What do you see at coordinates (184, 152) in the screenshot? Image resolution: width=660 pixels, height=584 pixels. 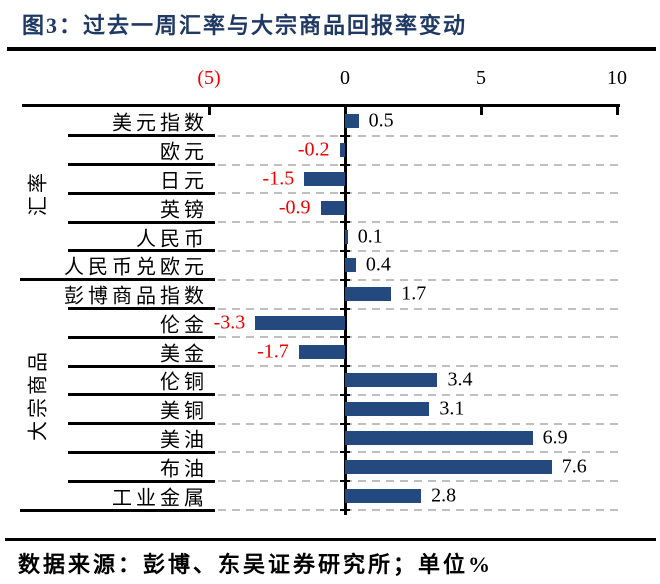 I see `category-label: 欧元` at bounding box center [184, 152].